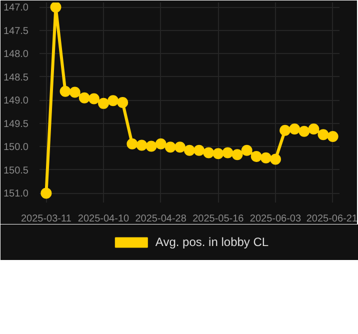  I want to click on legend-label: Avg. pos. in lobby CL, so click(212, 242).